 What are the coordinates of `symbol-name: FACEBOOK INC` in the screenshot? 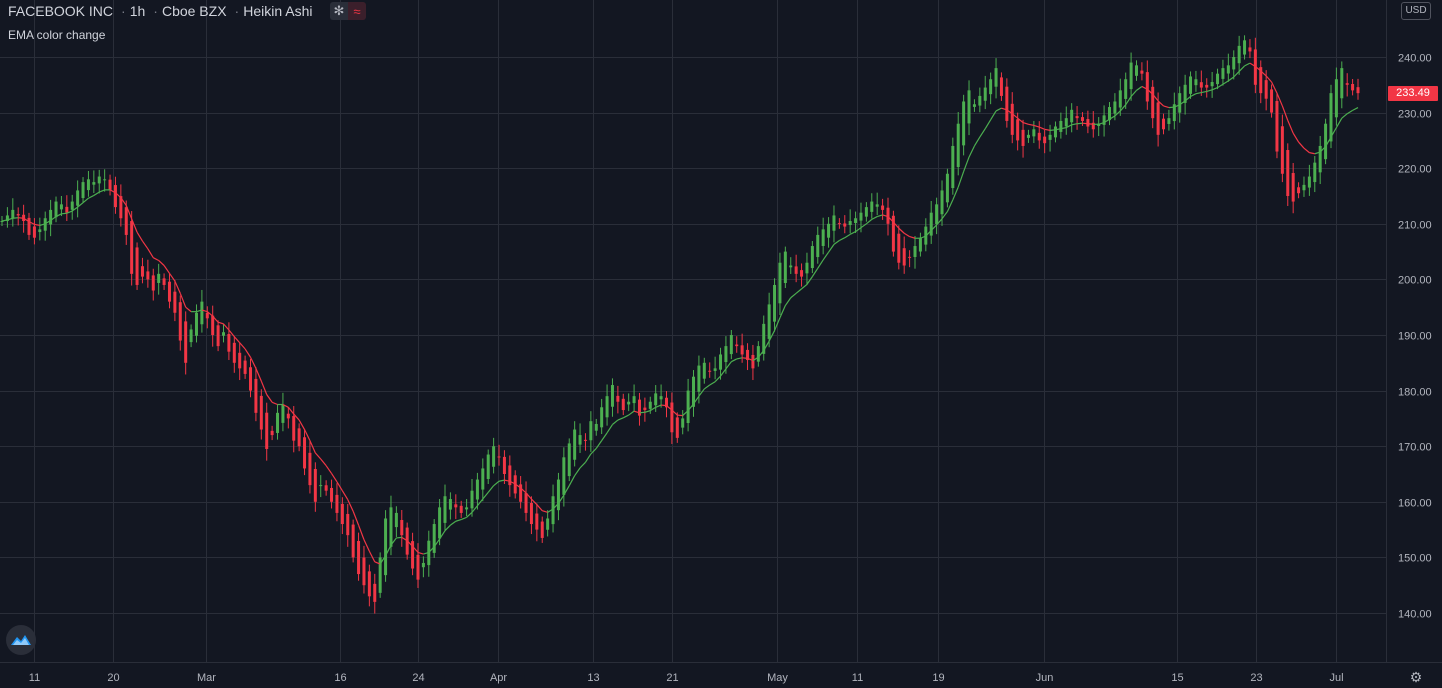 It's located at (61, 11).